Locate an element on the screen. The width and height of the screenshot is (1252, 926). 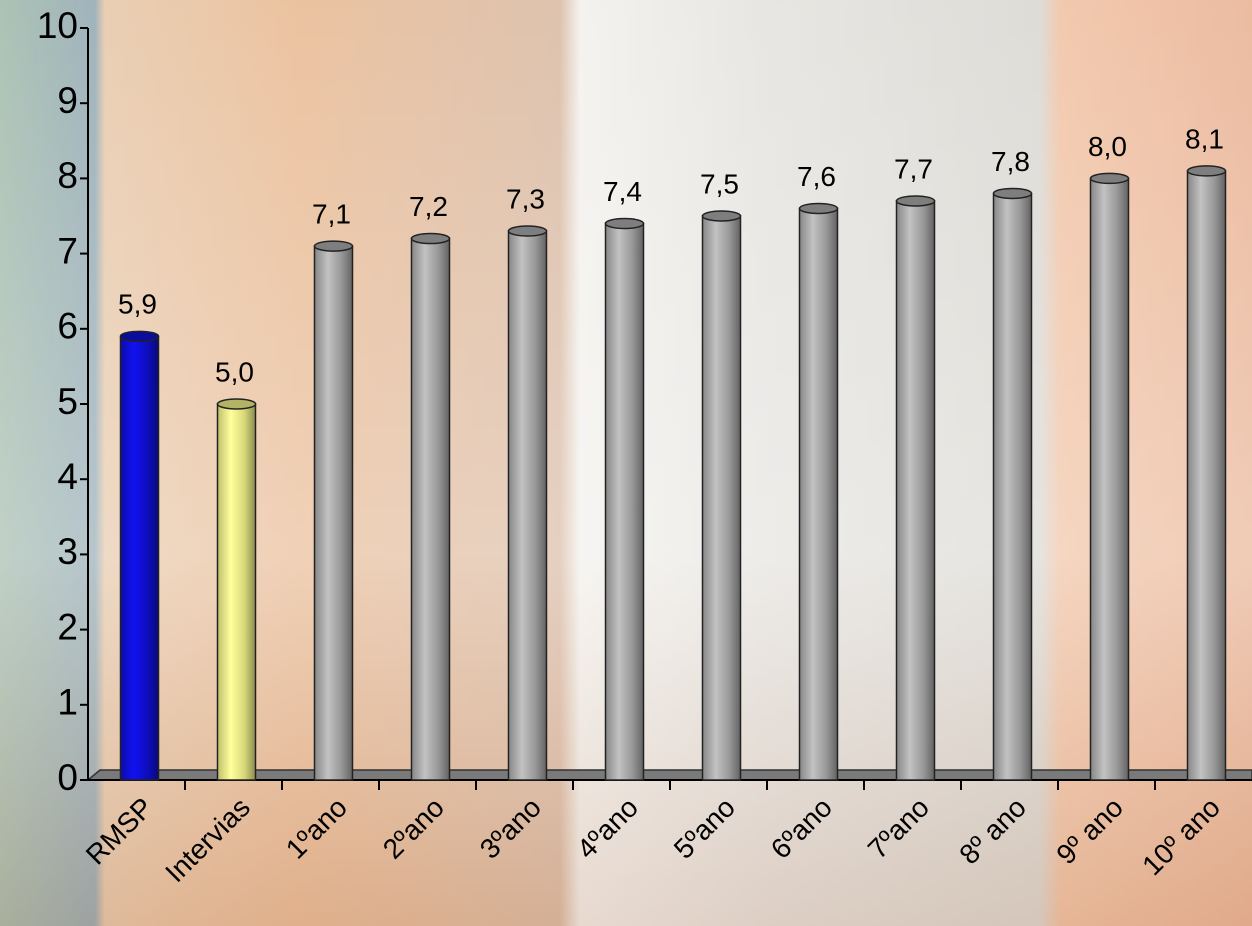
value-label: 7,2 is located at coordinates (428, 206).